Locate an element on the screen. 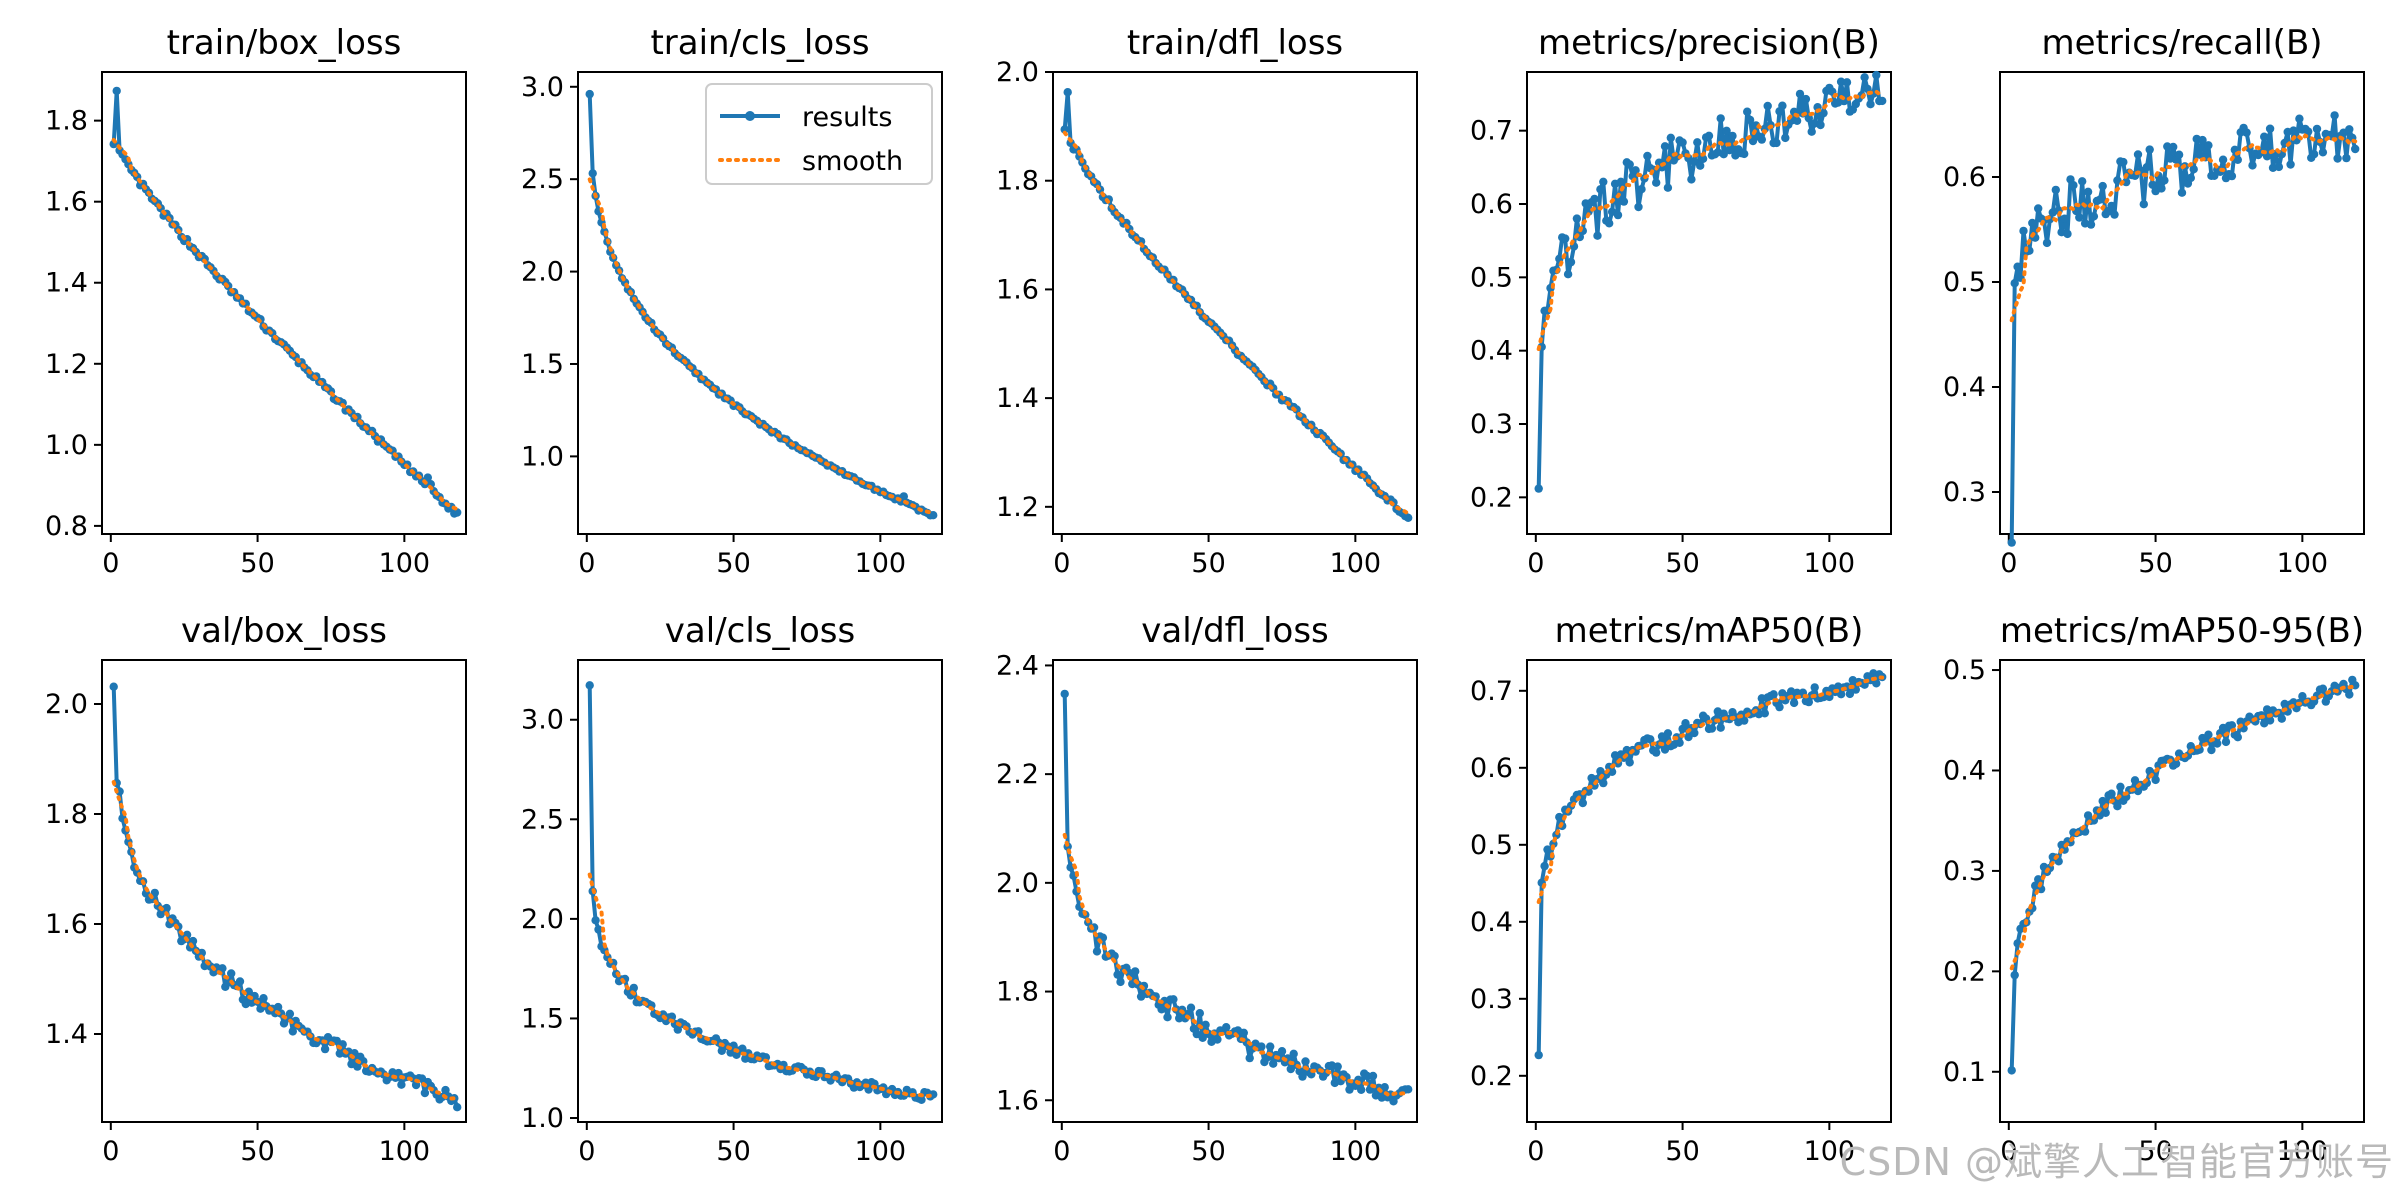 This screenshot has height=1200, width=2400. y-tick-label: 1.6 is located at coordinates (1017, 1100).